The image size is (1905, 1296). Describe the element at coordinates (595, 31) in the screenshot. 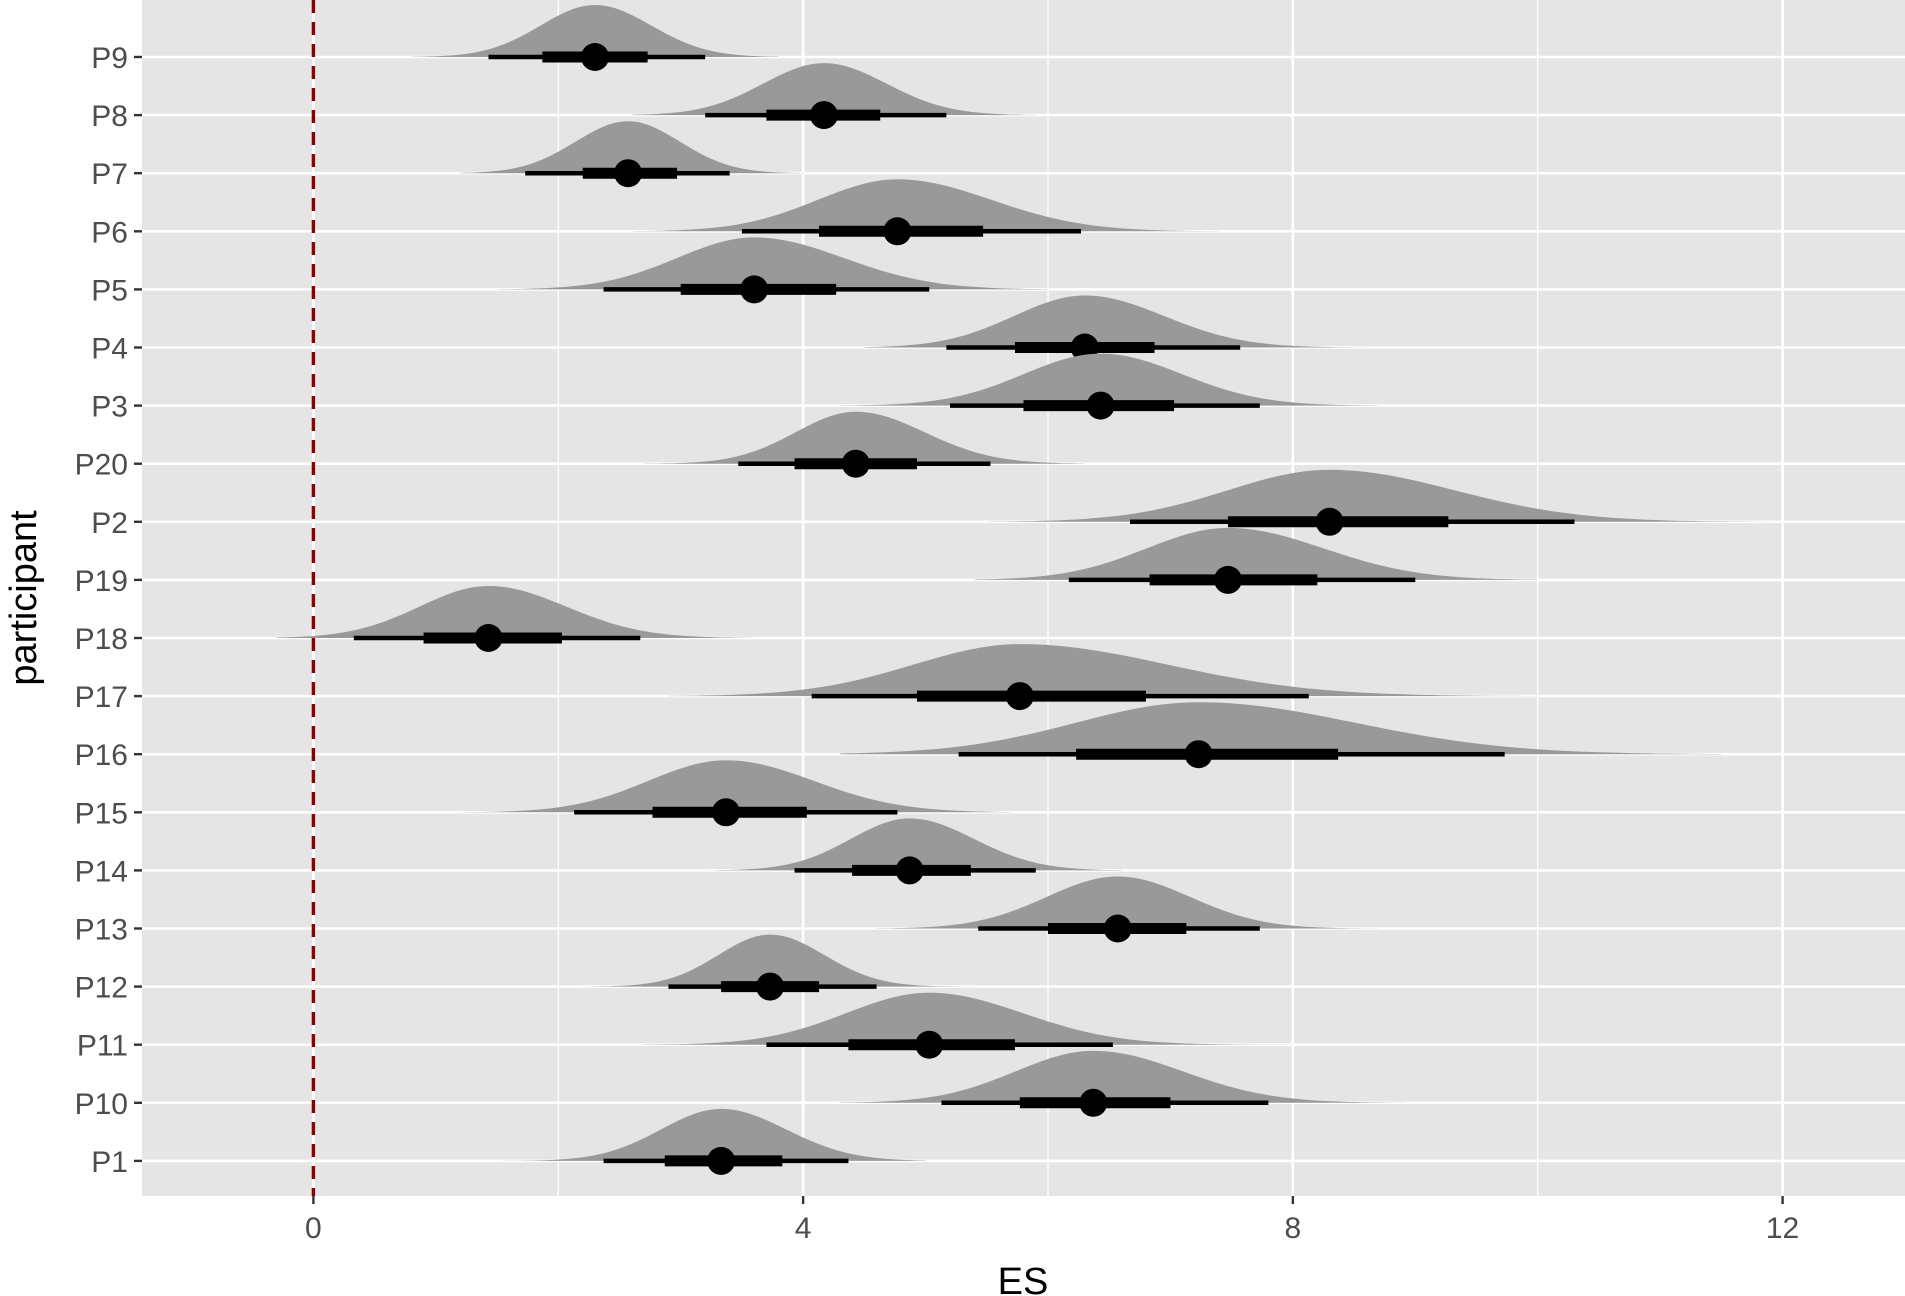

I see `density-P9` at that location.